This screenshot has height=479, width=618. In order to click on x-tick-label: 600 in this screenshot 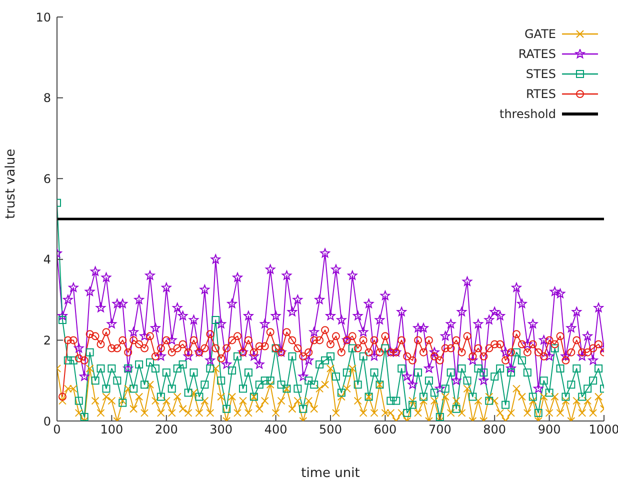, I will do `click(385, 429)`.